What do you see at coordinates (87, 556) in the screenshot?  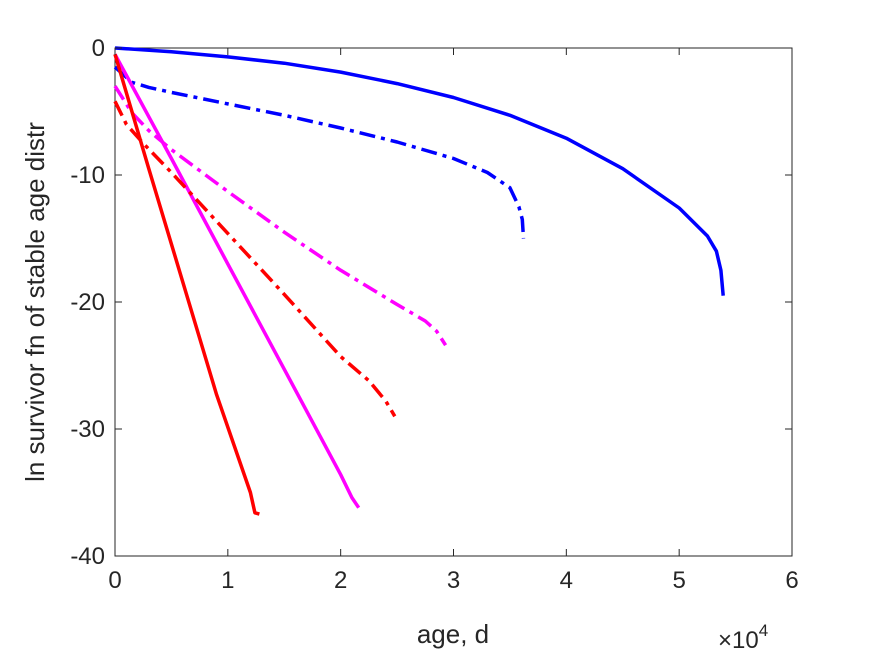 I see `y-tick-label-4: -40` at bounding box center [87, 556].